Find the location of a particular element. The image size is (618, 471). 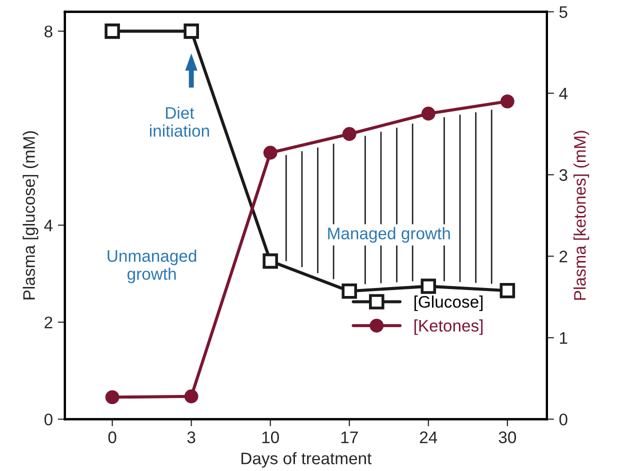

x-tick-label: 24 is located at coordinates (429, 437).